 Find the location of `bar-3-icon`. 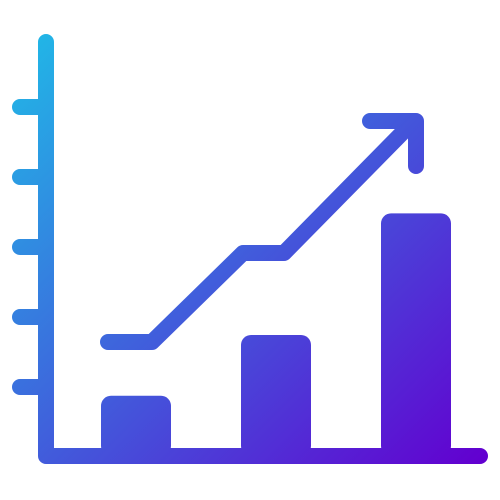

bar-3-icon is located at coordinates (416, 334).